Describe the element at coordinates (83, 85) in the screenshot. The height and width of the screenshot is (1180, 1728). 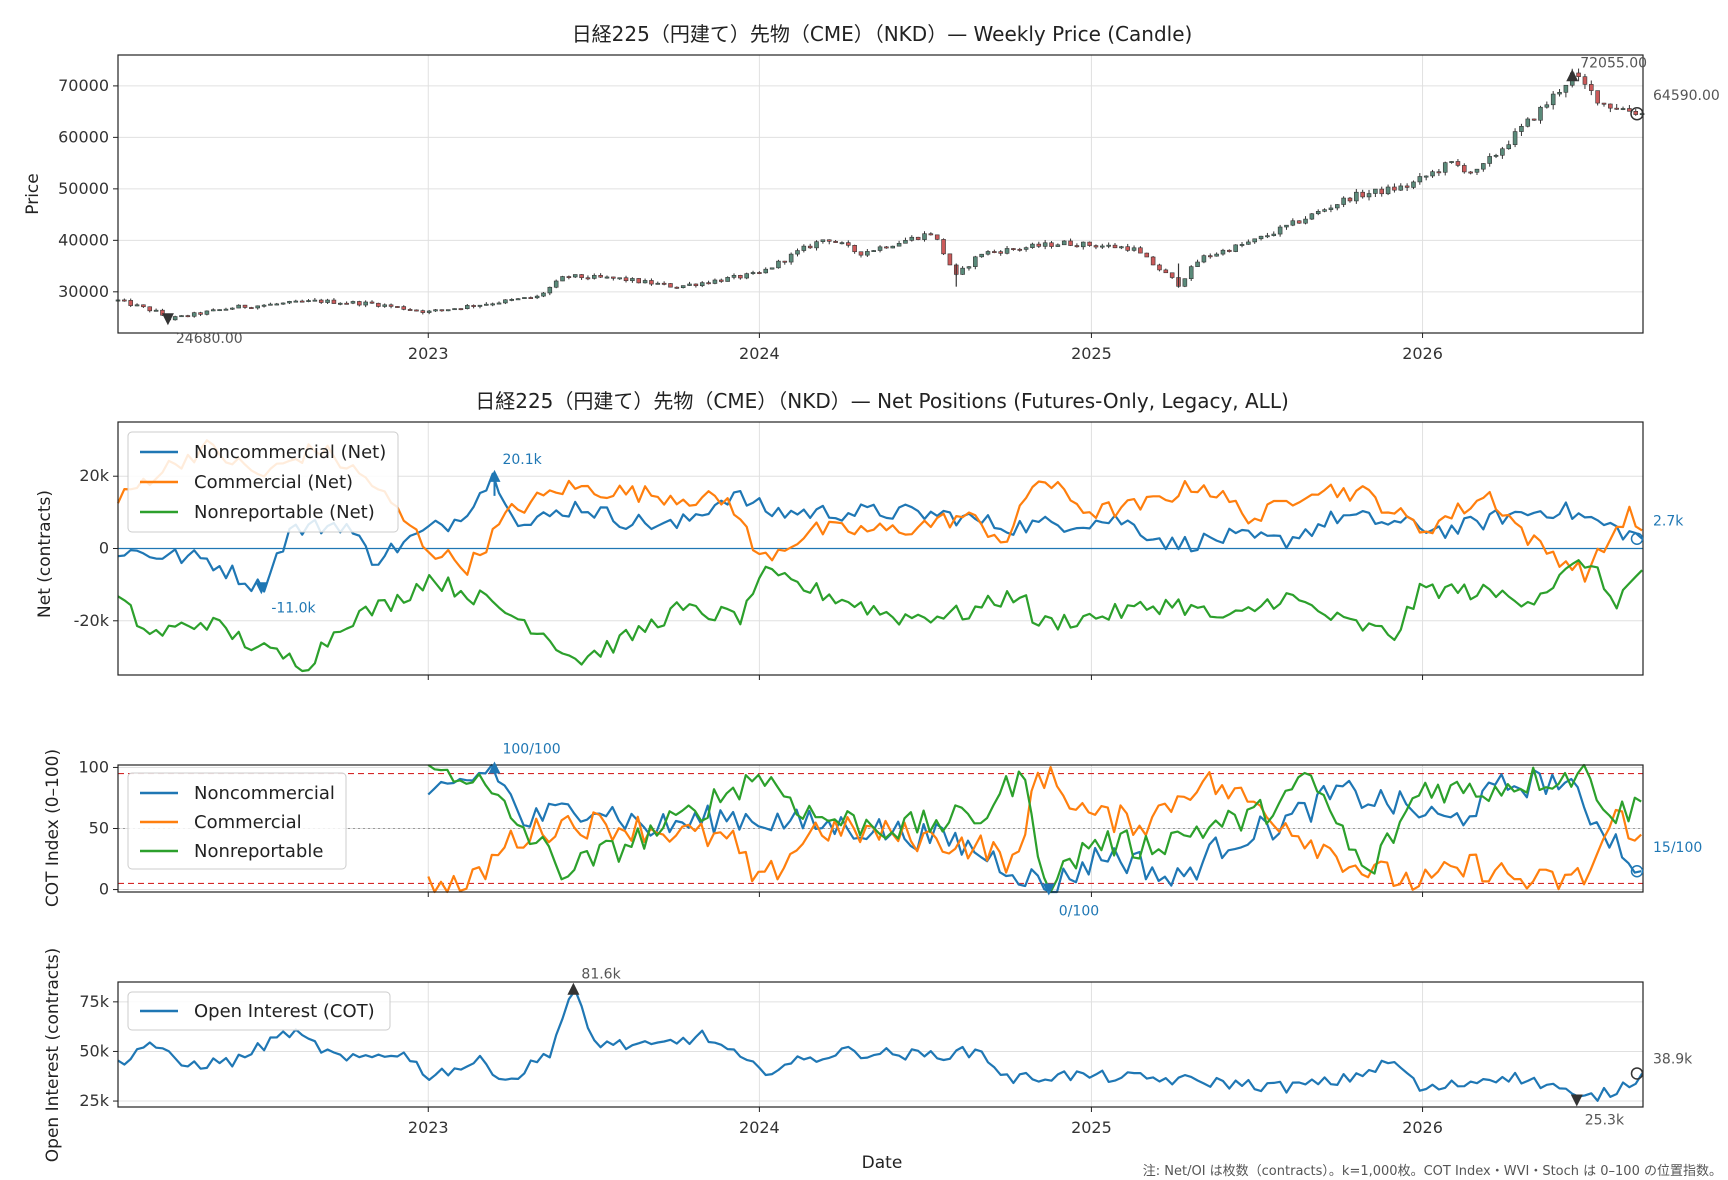
I see `y-tick-label: 70000` at that location.